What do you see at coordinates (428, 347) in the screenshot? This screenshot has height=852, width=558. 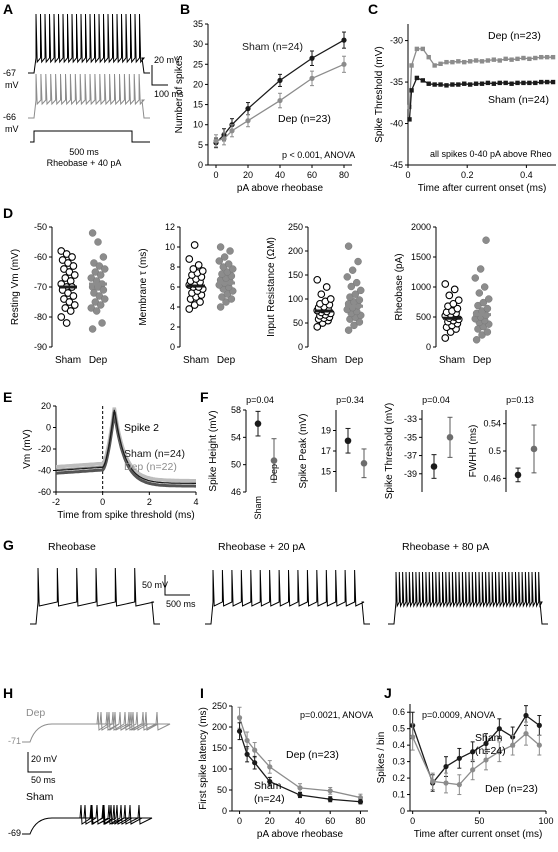 I see `y-tick-label: 0` at bounding box center [428, 347].